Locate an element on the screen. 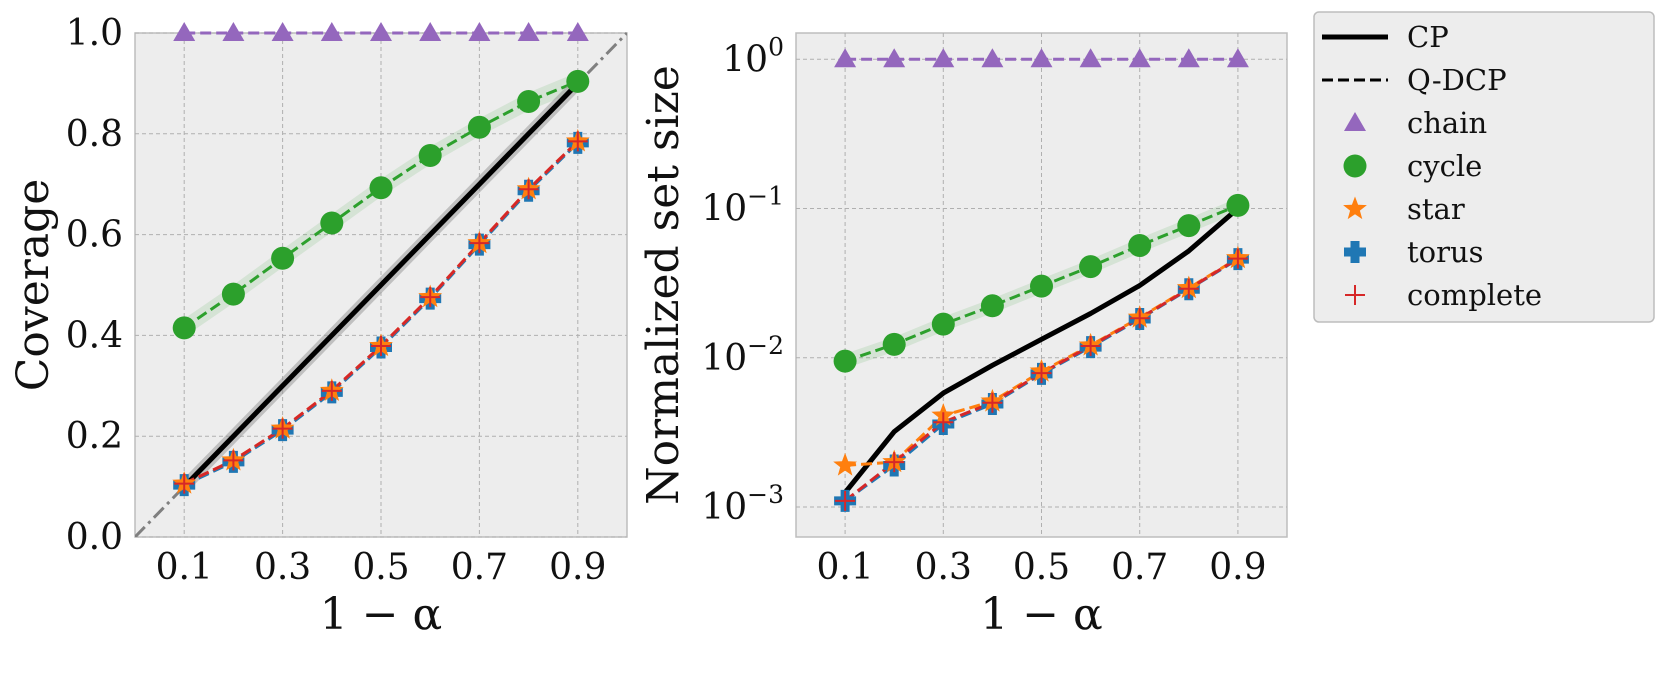 This screenshot has width=1660, height=687. coverage-xtick-label: 0.3 is located at coordinates (282, 567).